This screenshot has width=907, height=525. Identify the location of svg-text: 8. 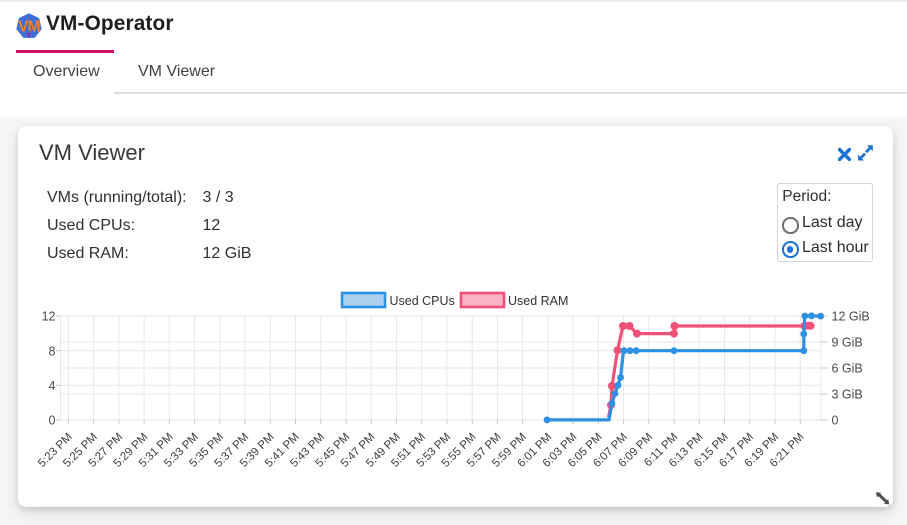
(52, 351).